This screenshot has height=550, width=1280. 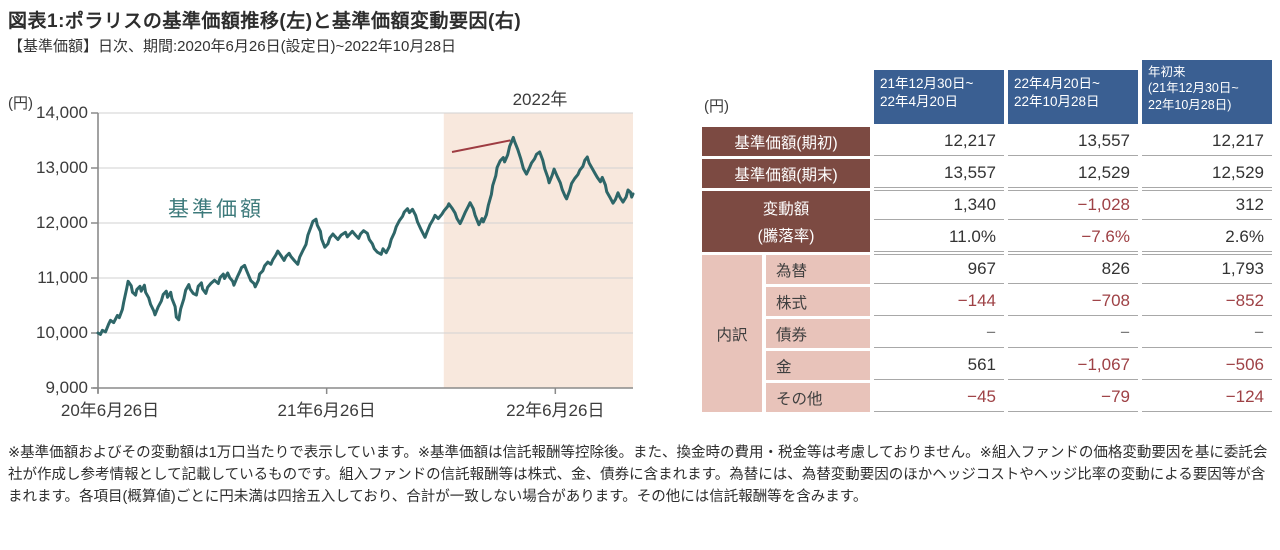 I want to click on row-label-change: 変動額 (騰落率), so click(x=786, y=221).